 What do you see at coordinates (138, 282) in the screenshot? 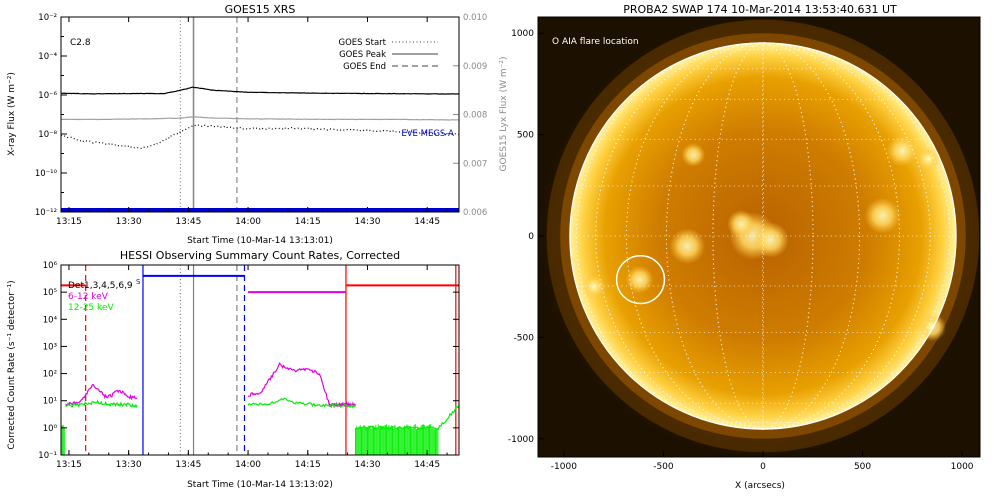
I see `hessi-s-marker: S` at bounding box center [138, 282].